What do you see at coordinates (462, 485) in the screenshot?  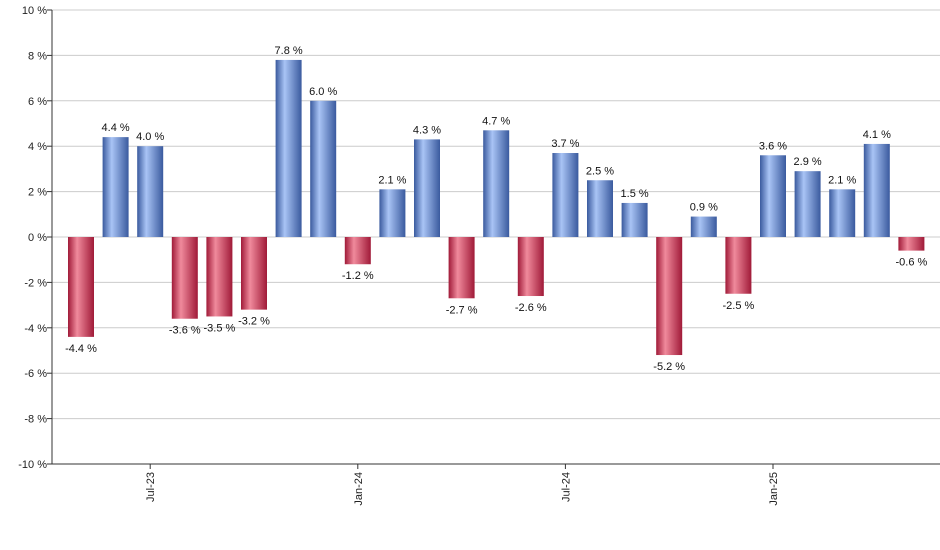 I see `x-axis-ticks: Jul-23 Jan-24 Jul-24 Jan-25` at bounding box center [462, 485].